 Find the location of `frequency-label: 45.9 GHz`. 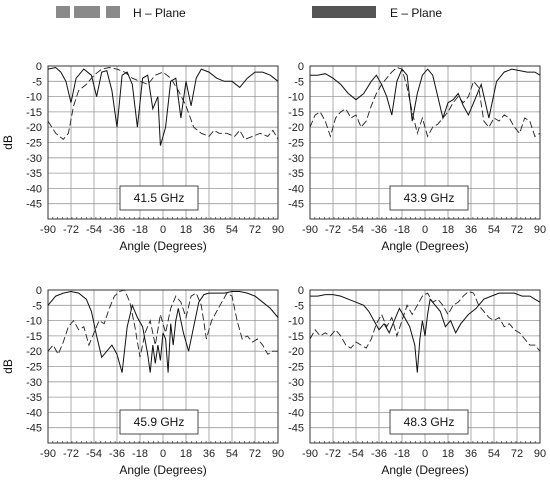

frequency-label: 45.9 GHz is located at coordinates (159, 422).